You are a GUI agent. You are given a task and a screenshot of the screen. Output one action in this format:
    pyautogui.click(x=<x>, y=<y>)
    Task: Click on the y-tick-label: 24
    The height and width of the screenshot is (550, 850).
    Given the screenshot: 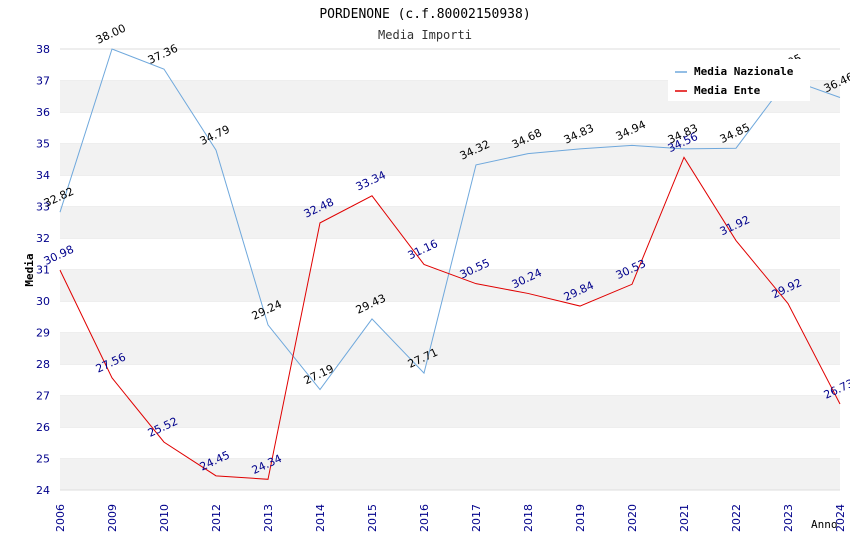 What is the action you would take?
    pyautogui.click(x=43, y=490)
    